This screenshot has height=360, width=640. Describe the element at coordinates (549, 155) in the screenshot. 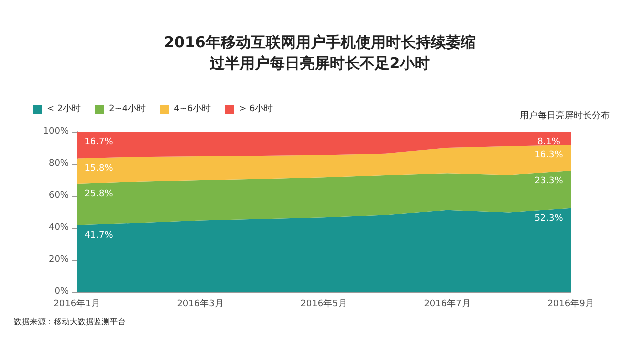

I see `data-label: 16.3%` at that location.